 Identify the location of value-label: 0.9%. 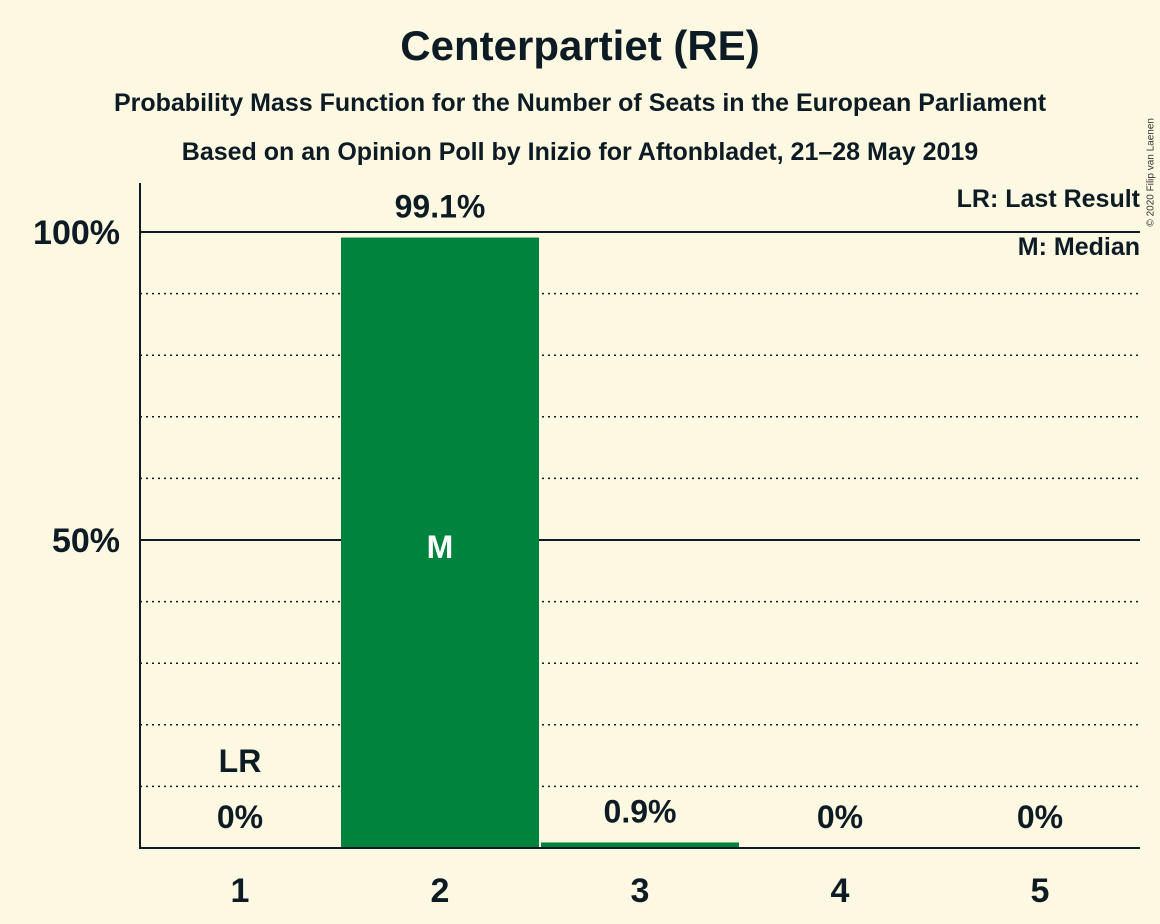
(640, 811).